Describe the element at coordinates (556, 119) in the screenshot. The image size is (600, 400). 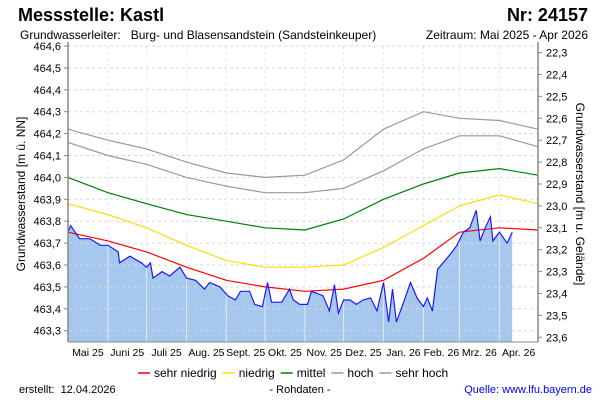
I see `right-tick-label: 22,6` at that location.